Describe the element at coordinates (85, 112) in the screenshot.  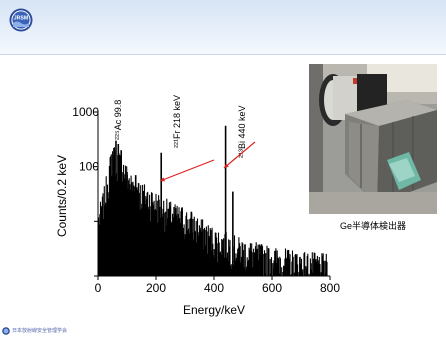
I see `y-tick-label: 1000` at that location.